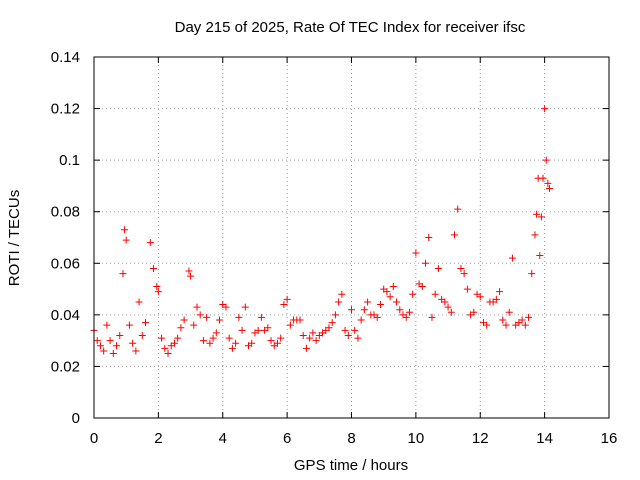 This screenshot has height=480, width=640. What do you see at coordinates (65, 263) in the screenshot?
I see `y-tick-label: 0.06` at bounding box center [65, 263].